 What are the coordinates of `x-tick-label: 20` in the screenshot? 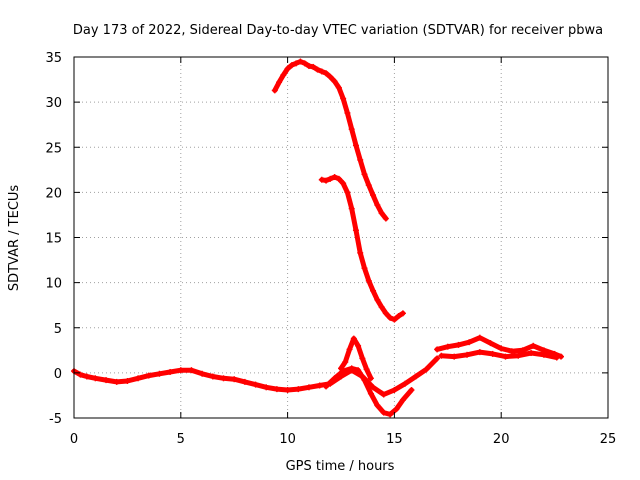 It's located at (501, 439).